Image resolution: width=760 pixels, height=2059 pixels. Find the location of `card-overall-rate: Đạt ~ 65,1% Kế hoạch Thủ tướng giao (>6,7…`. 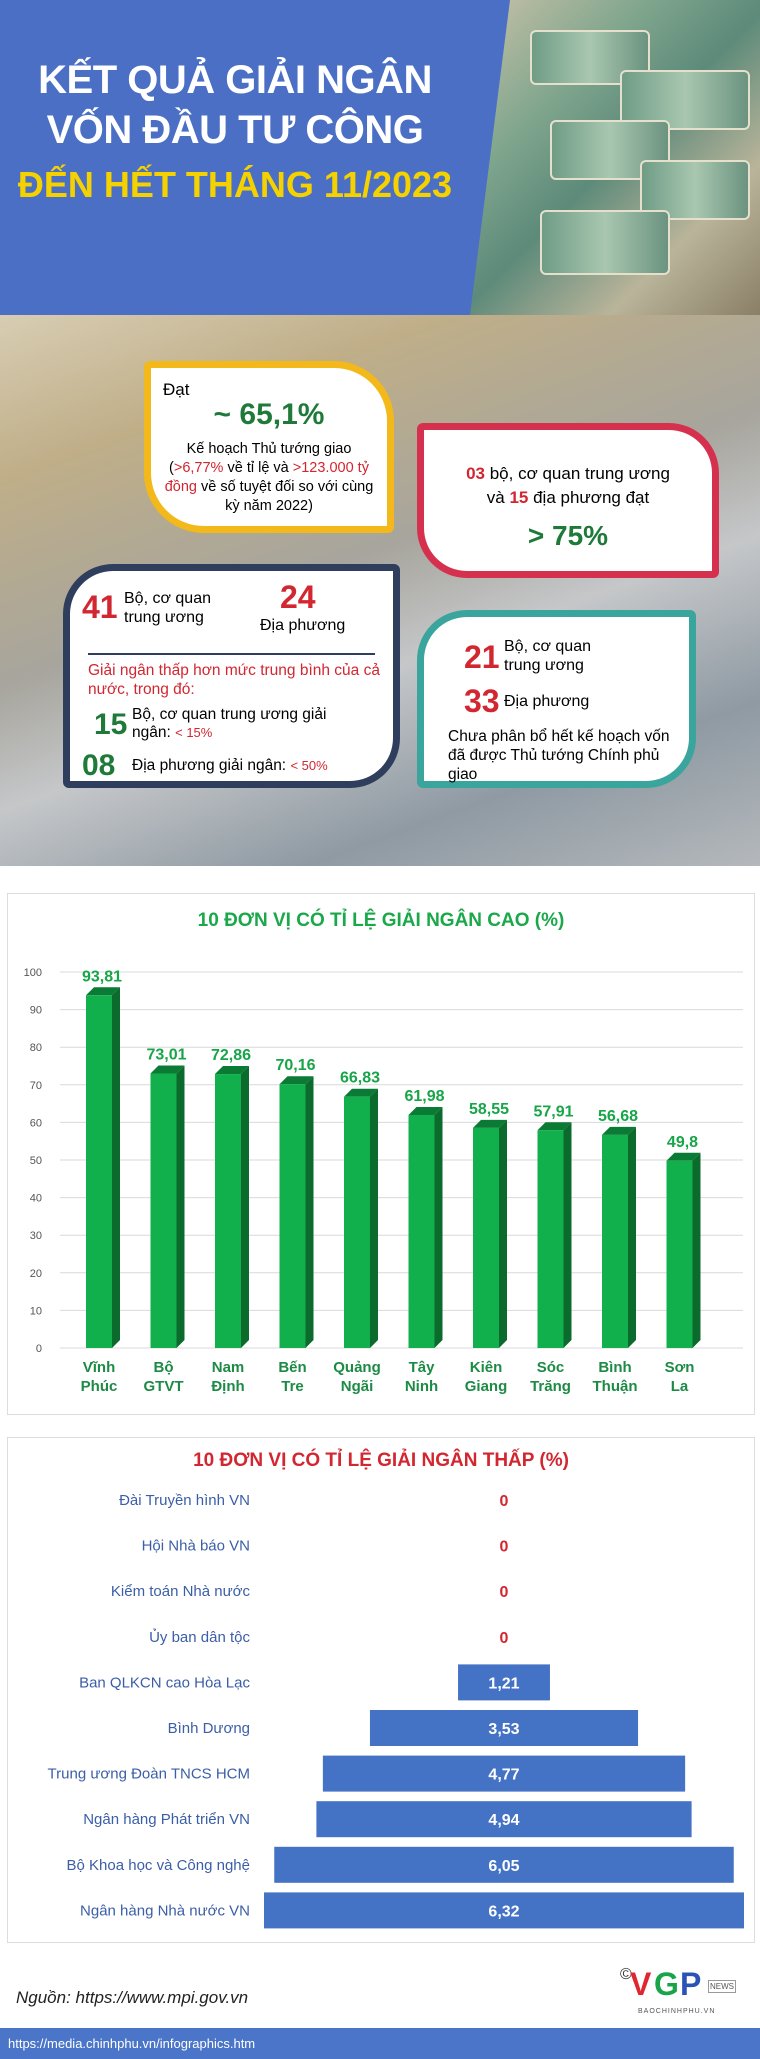

card-overall-rate: Đạt ~ 65,1% Kế hoạch Thủ tướng giao (>6,7… is located at coordinates (269, 447).